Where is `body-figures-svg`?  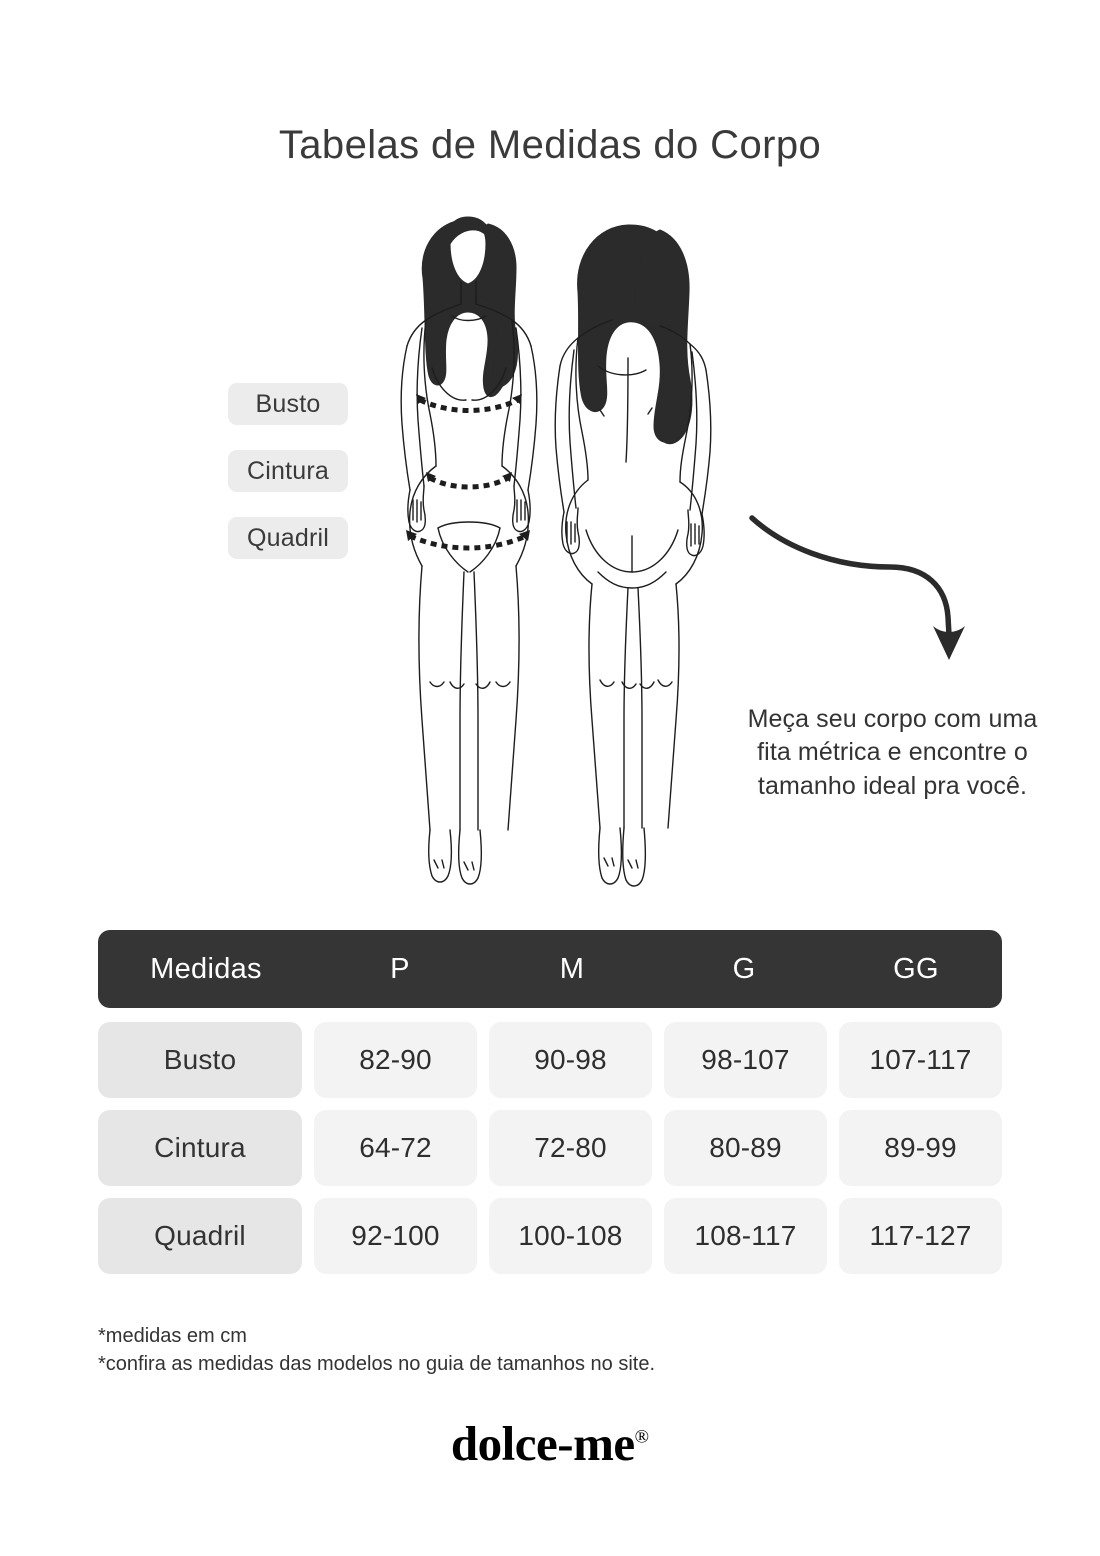
body-figures-svg is located at coordinates (556, 551).